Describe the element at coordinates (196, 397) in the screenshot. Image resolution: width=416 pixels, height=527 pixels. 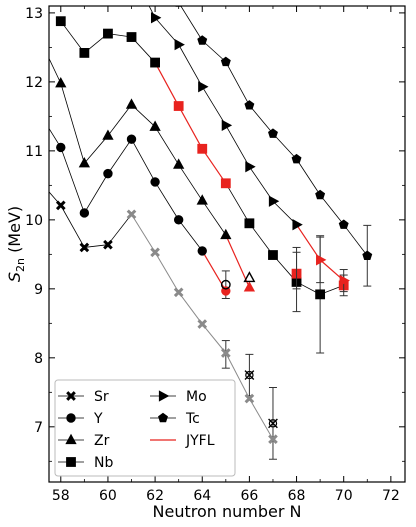
I see `legend-label: Mo` at that location.